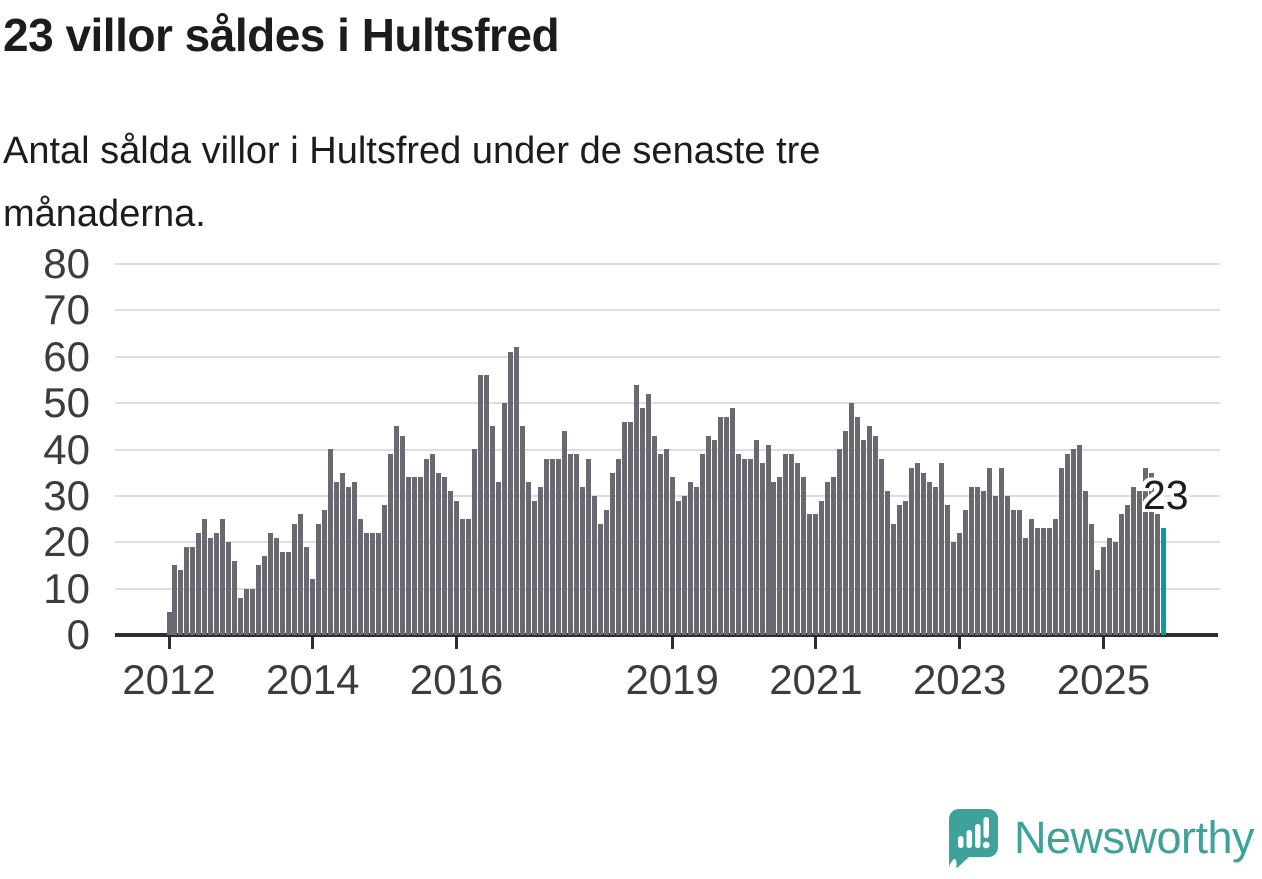 The width and height of the screenshot is (1262, 879). I want to click on x-axis-label: 2014, so click(313, 679).